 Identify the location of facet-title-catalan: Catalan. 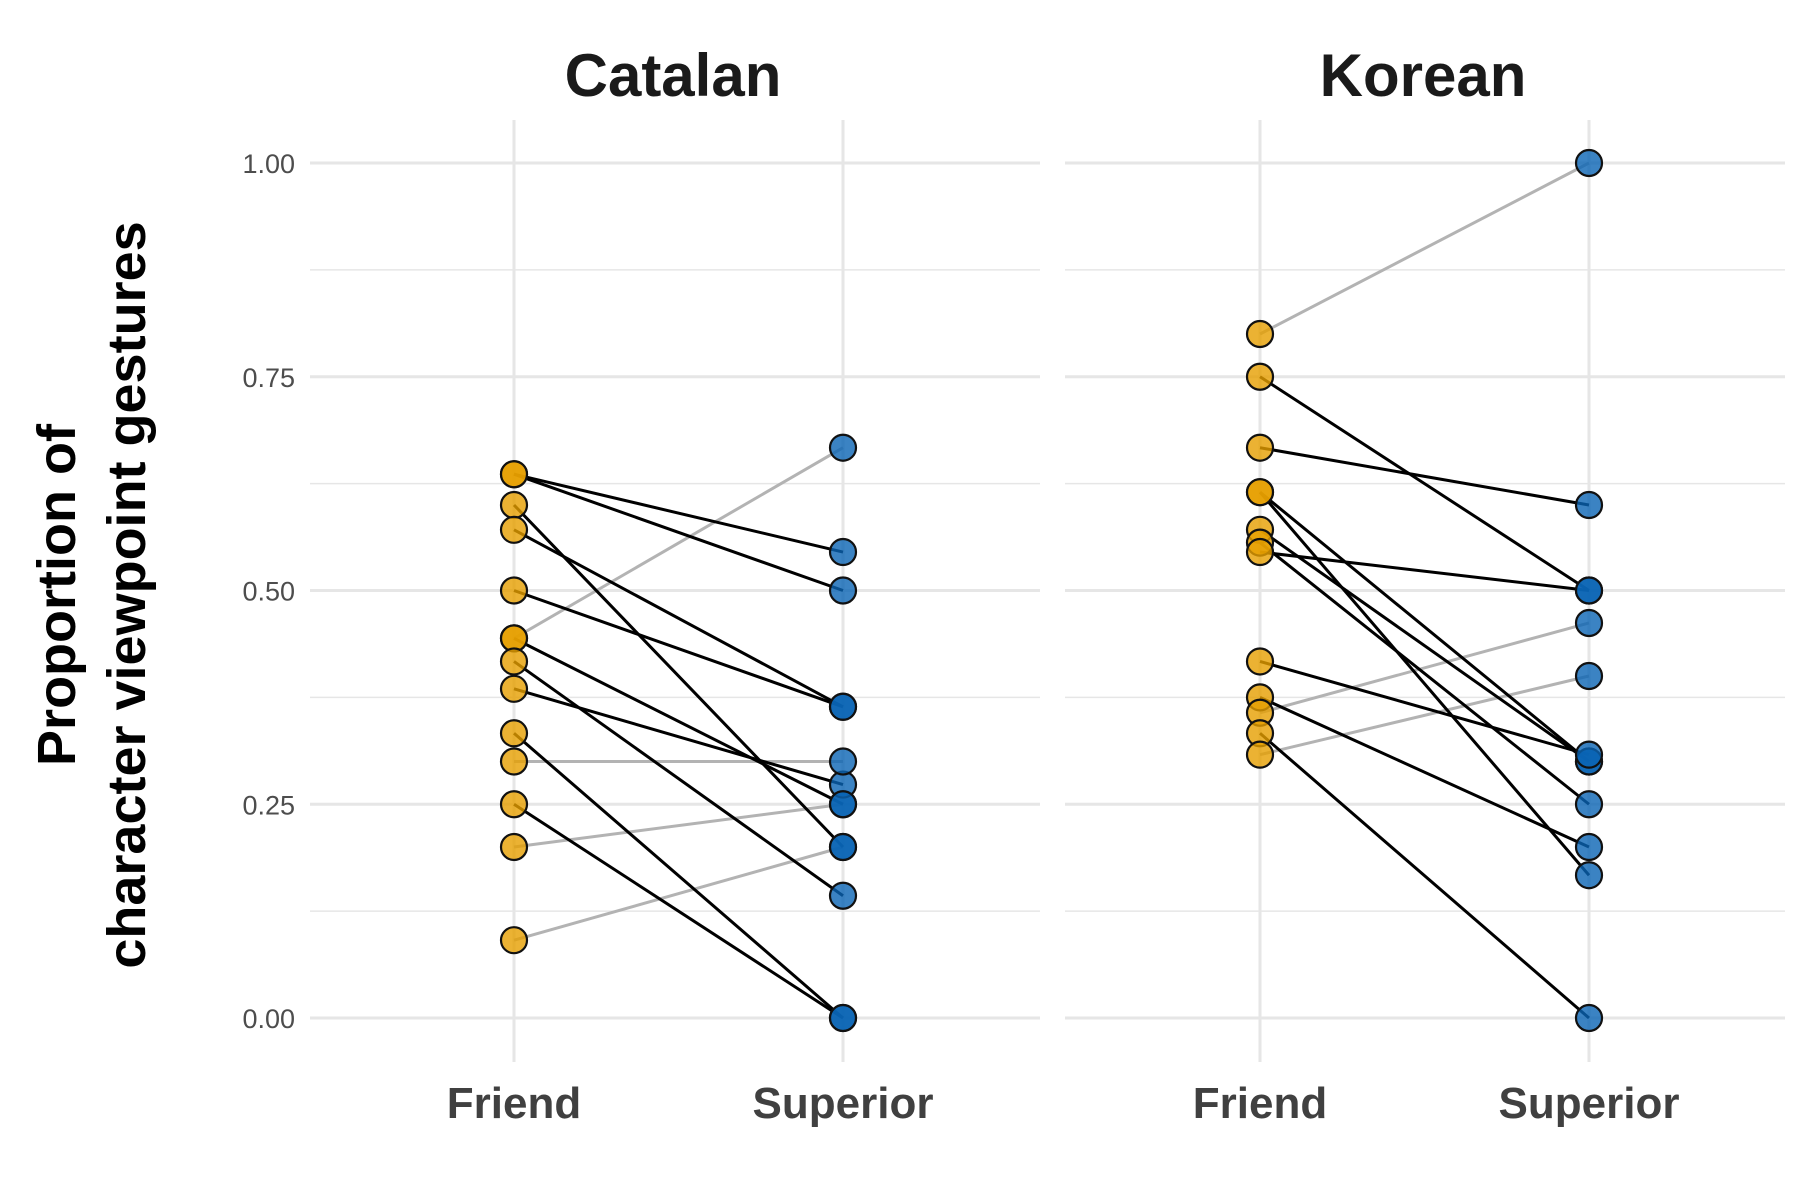
(673, 75).